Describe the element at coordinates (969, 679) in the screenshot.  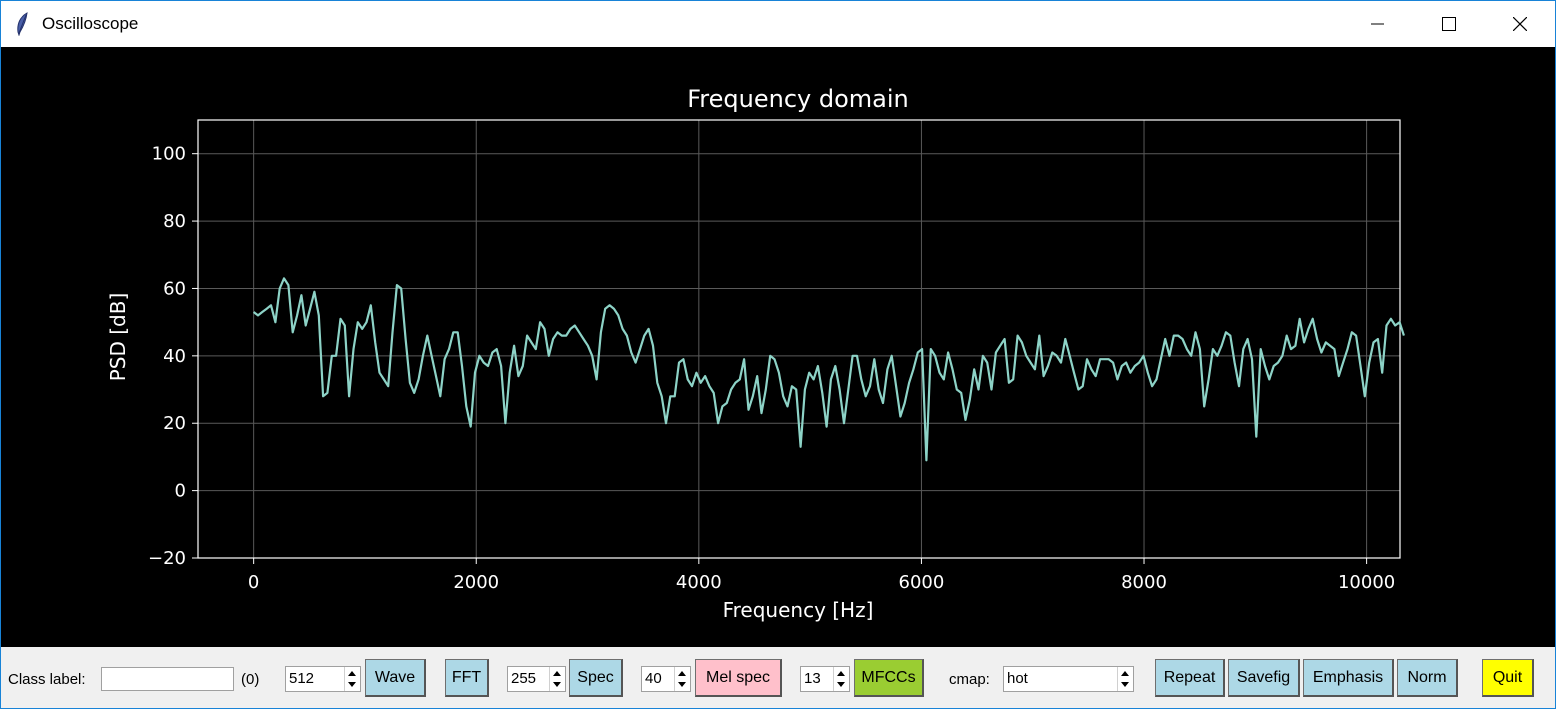
I see `cmap-label: cmap:` at that location.